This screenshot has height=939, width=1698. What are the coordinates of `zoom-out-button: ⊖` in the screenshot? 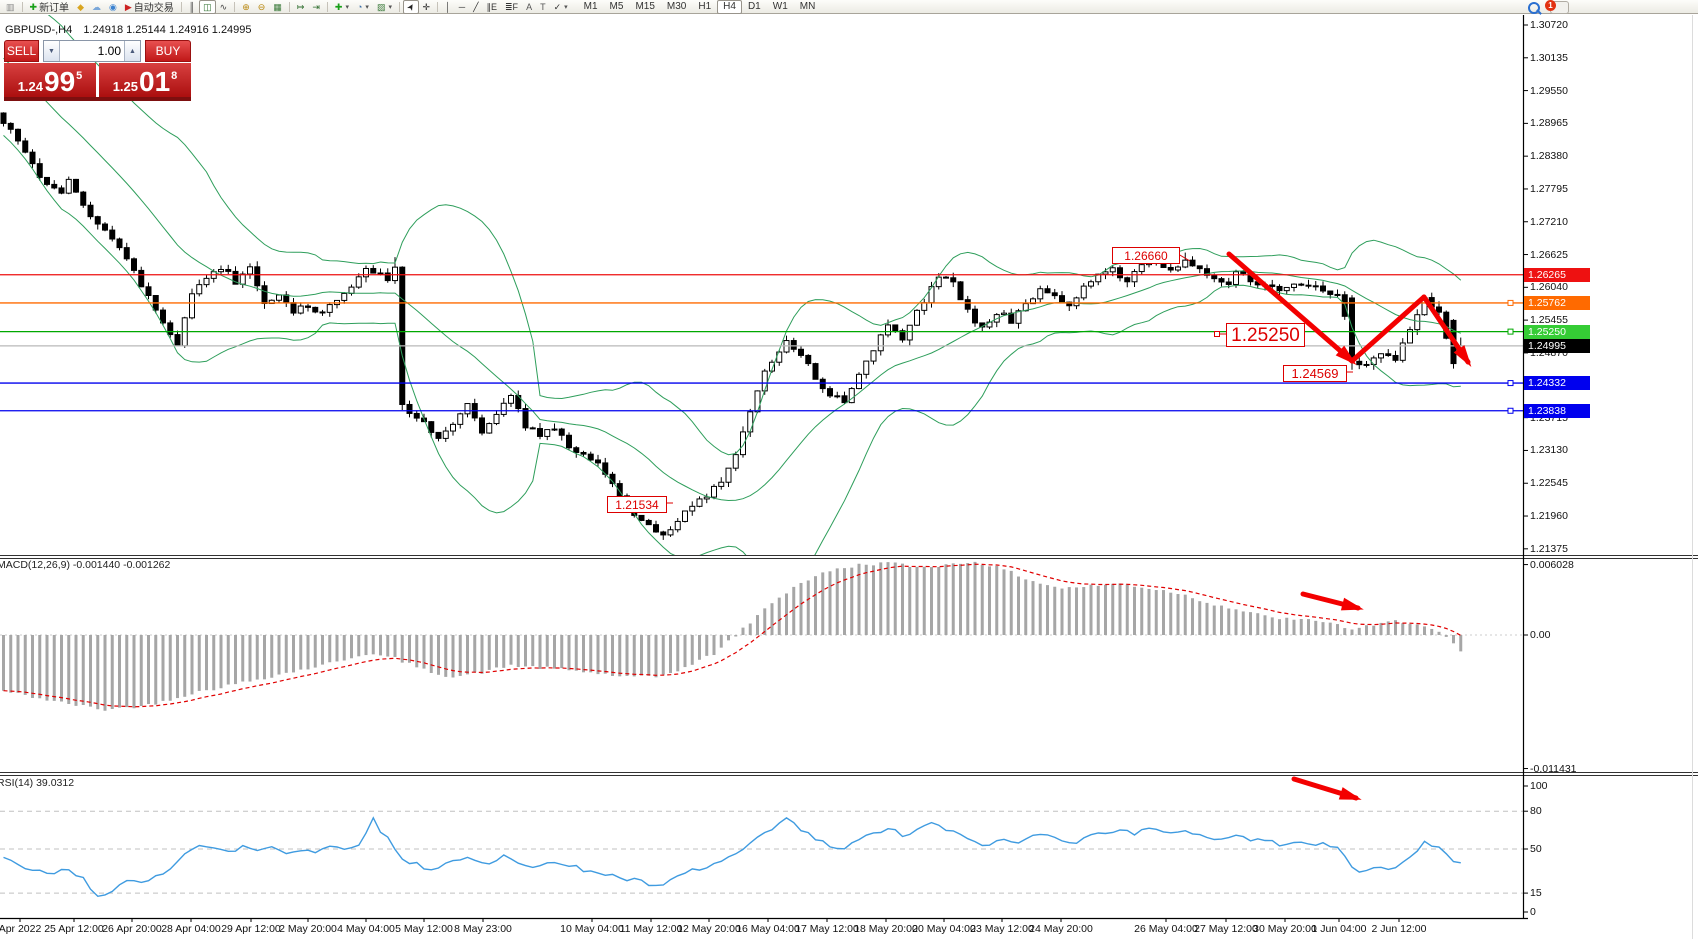 It's located at (262, 7).